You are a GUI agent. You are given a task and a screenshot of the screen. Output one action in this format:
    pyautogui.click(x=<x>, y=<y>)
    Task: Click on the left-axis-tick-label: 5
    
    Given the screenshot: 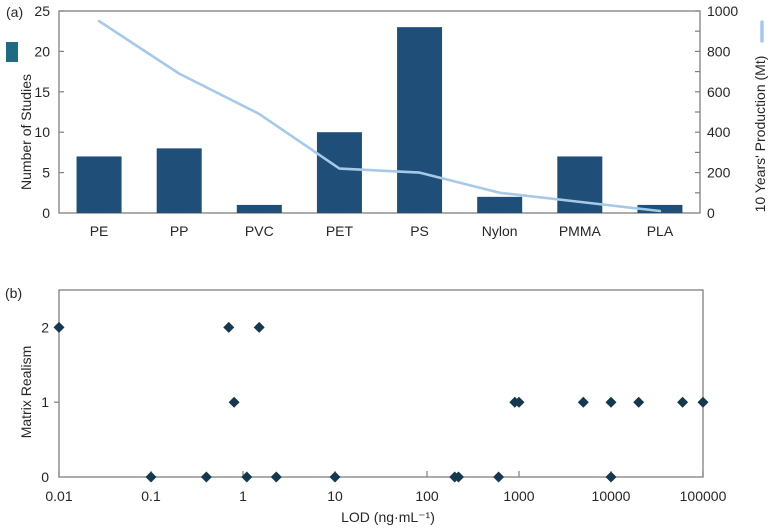 What is the action you would take?
    pyautogui.click(x=46, y=173)
    